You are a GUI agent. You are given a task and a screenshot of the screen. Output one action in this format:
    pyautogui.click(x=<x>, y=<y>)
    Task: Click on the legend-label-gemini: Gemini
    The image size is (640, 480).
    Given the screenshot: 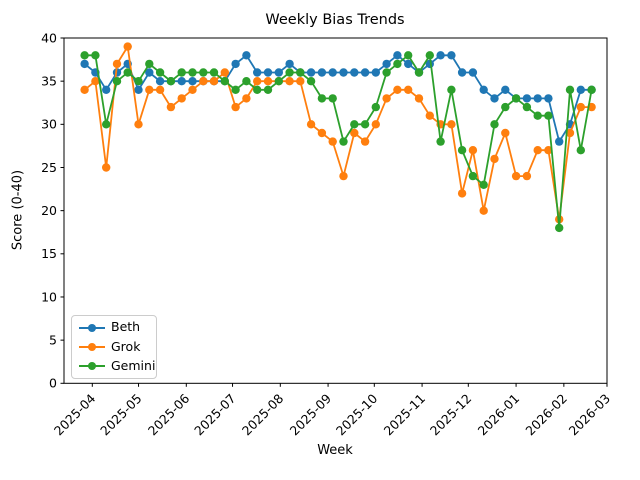 What is the action you would take?
    pyautogui.click(x=133, y=366)
    